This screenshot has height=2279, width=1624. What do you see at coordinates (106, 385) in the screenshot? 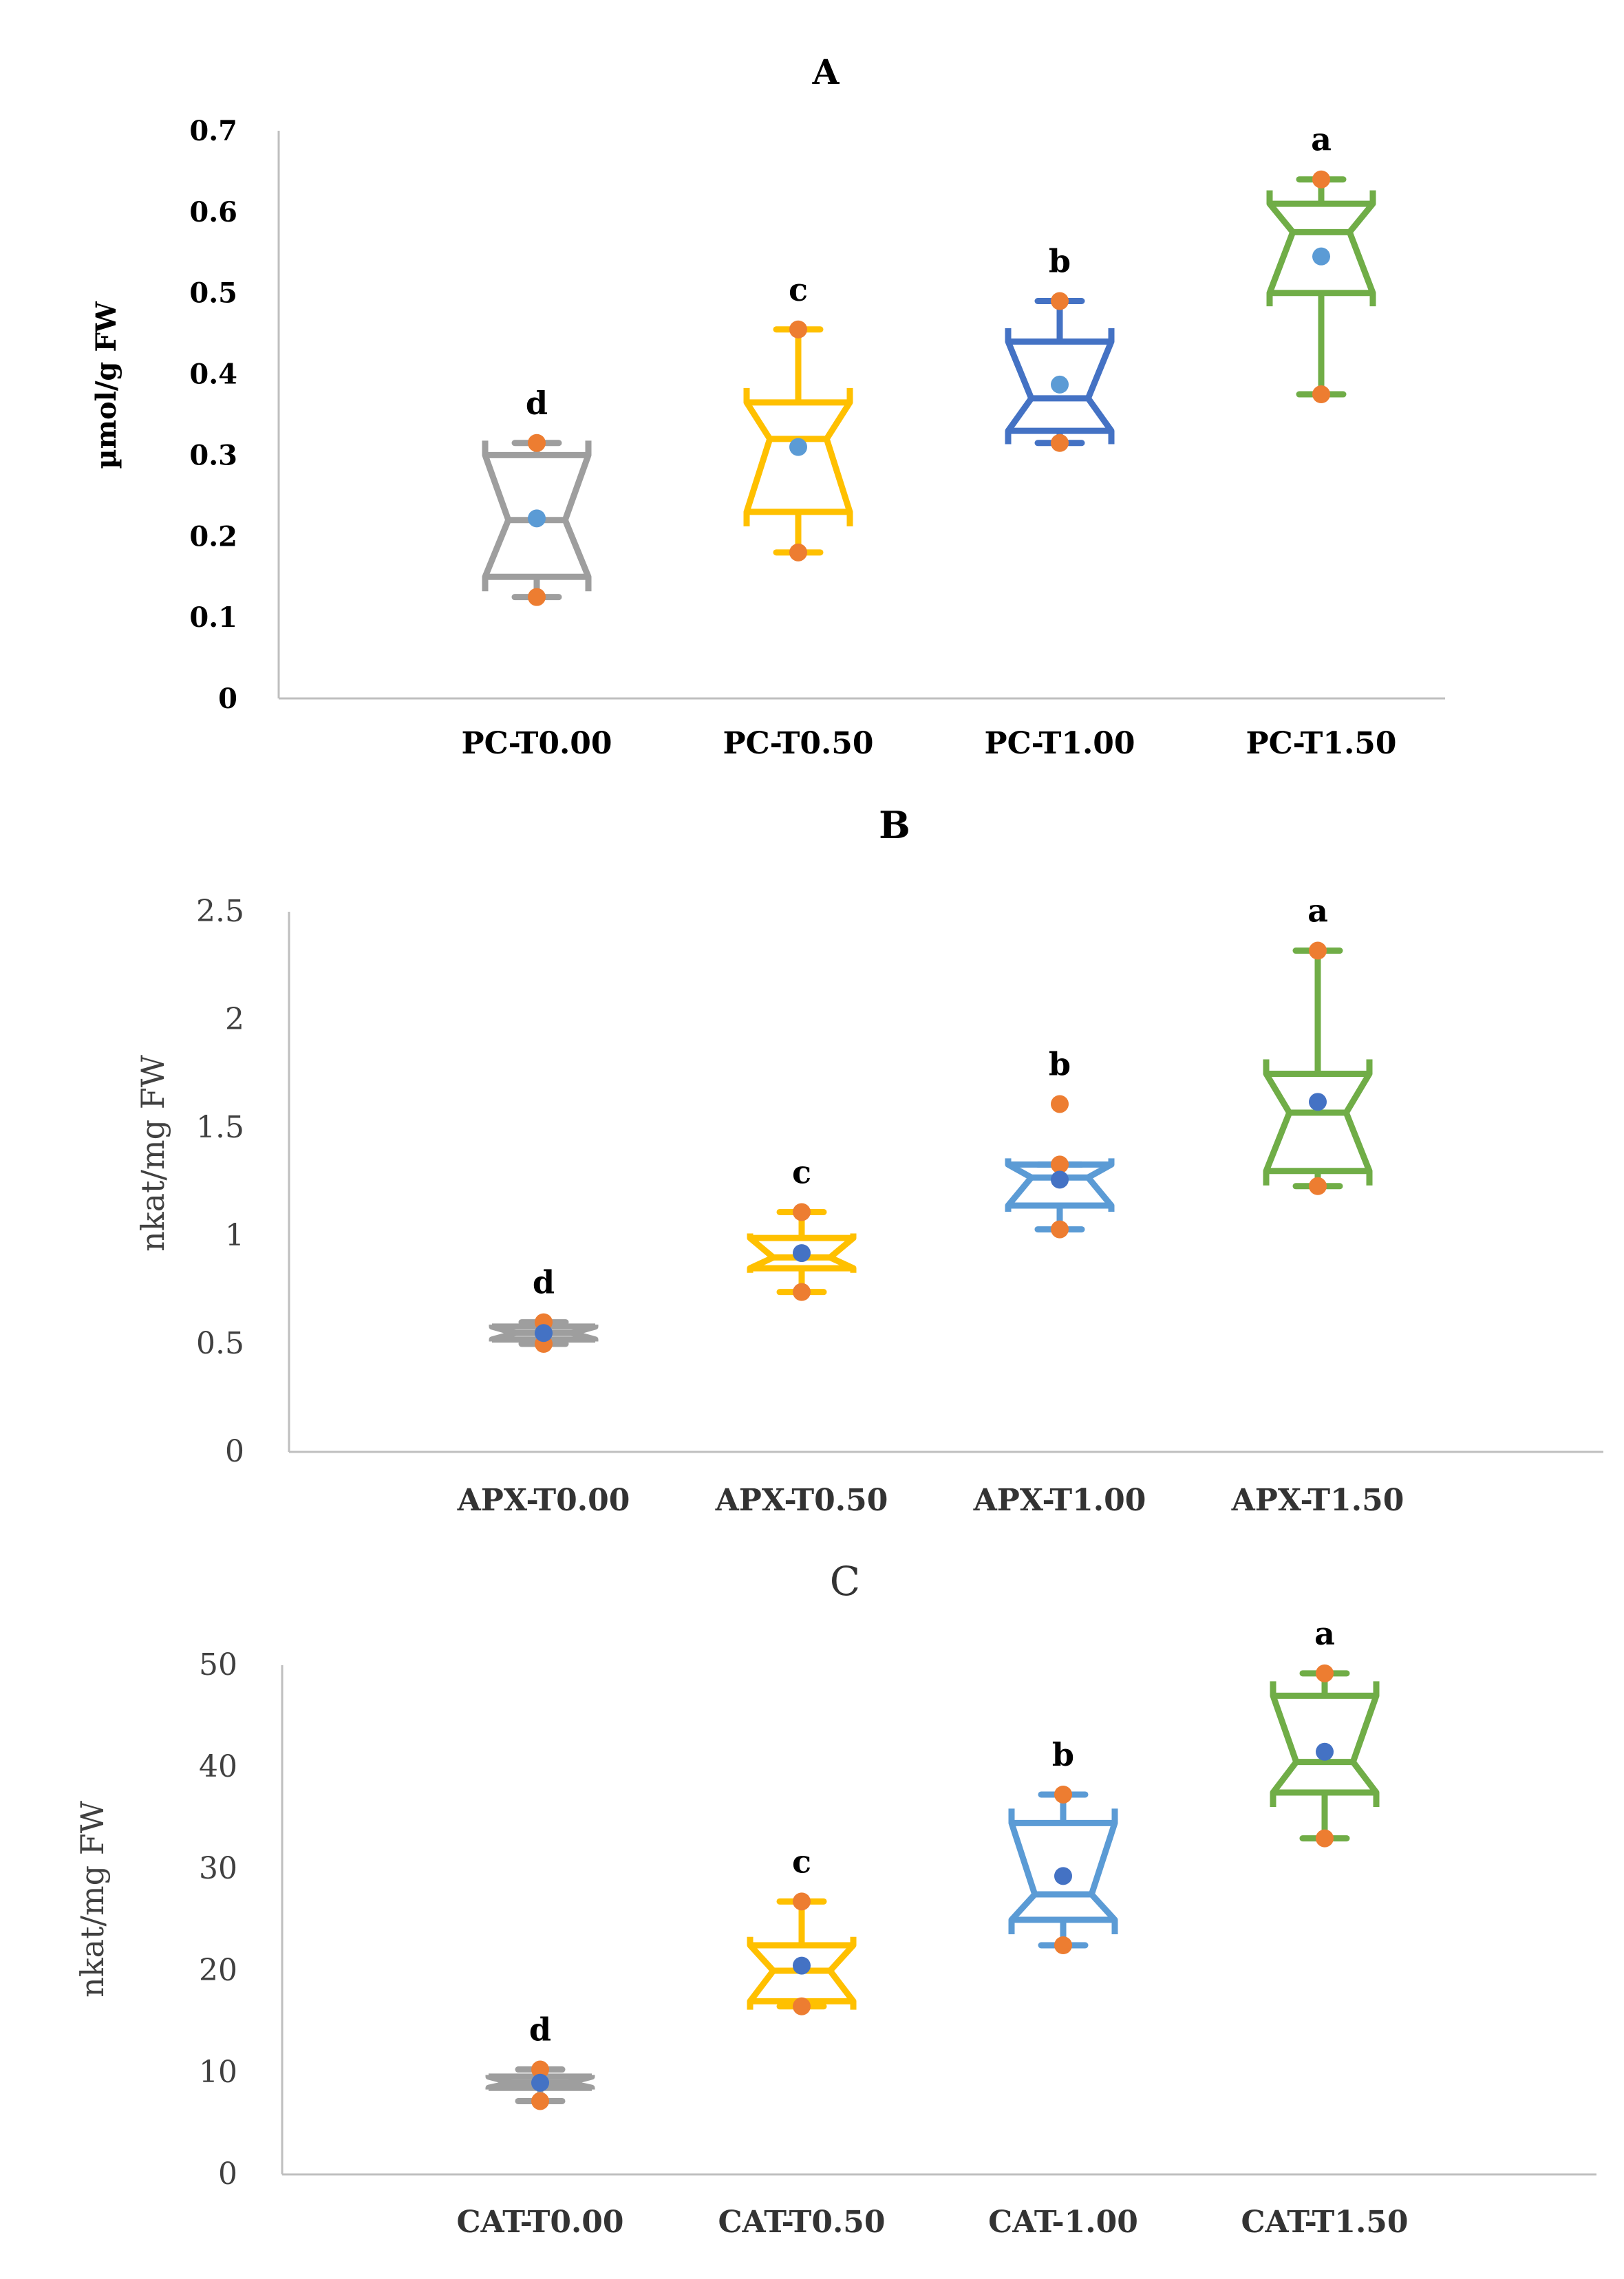
I see `y-axis-title: µmol/g FW` at bounding box center [106, 385].